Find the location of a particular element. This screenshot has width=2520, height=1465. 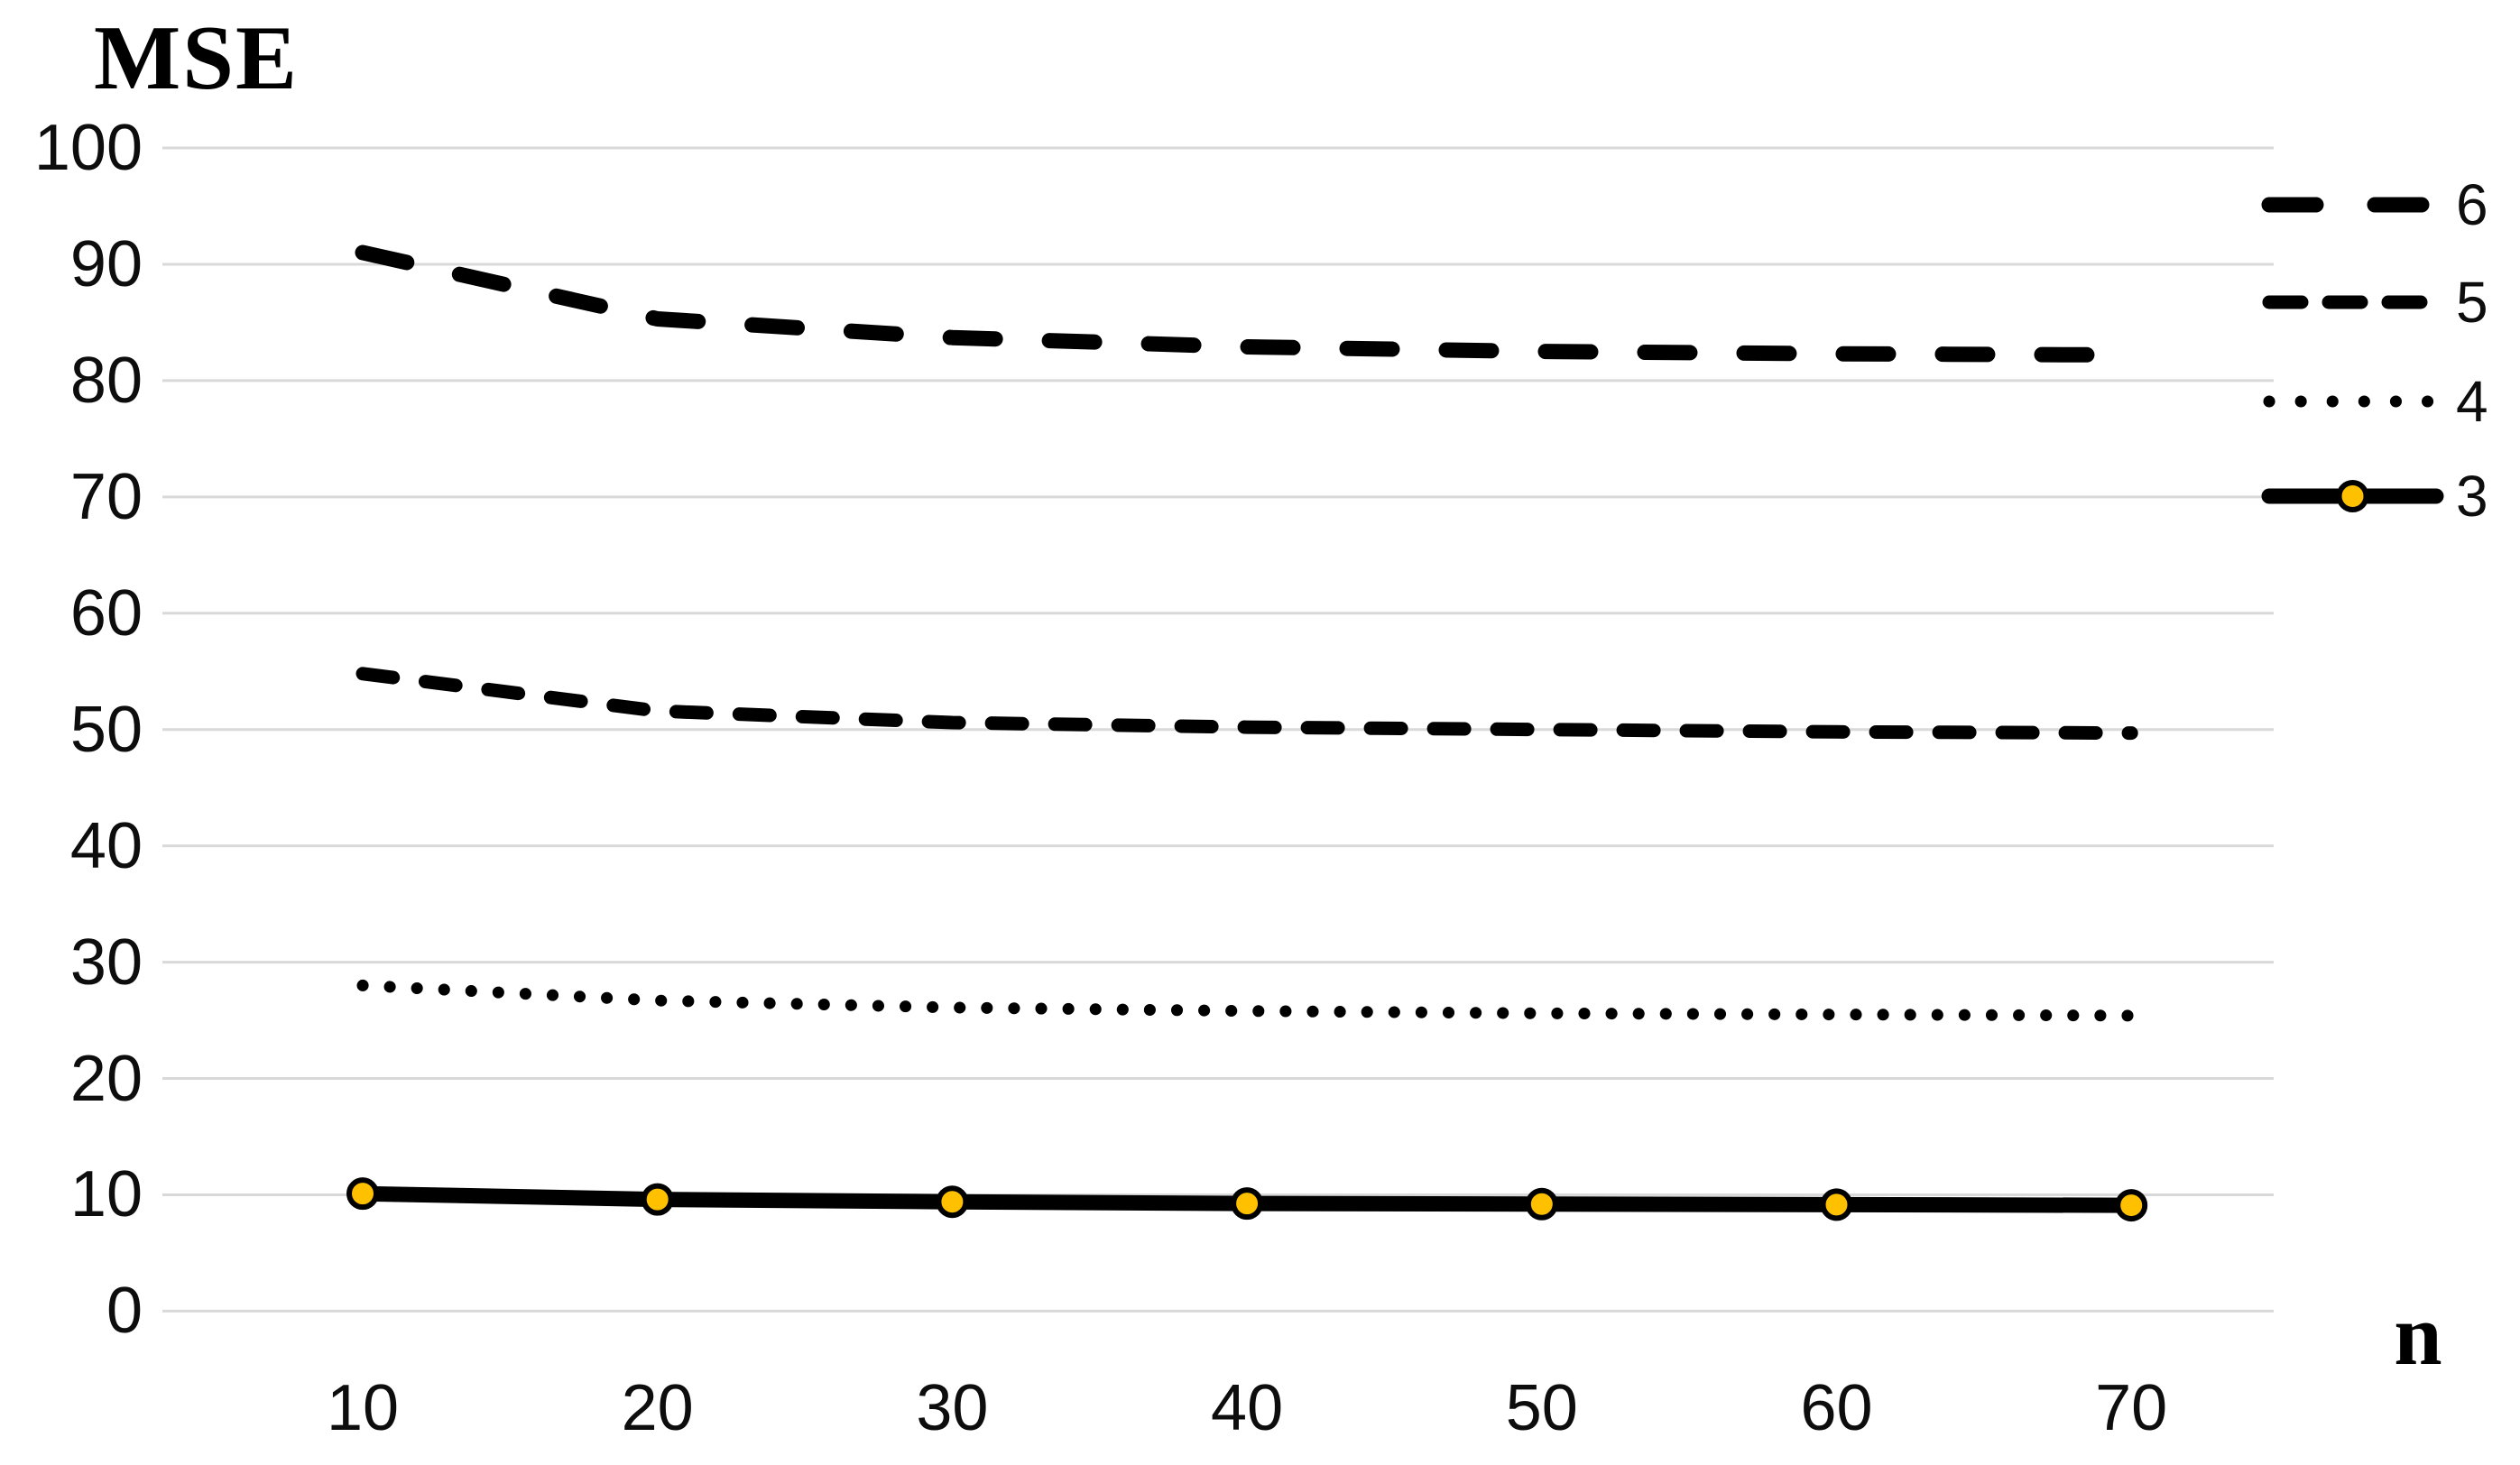

y-tick-label-10: 10 is located at coordinates (106, 1194).